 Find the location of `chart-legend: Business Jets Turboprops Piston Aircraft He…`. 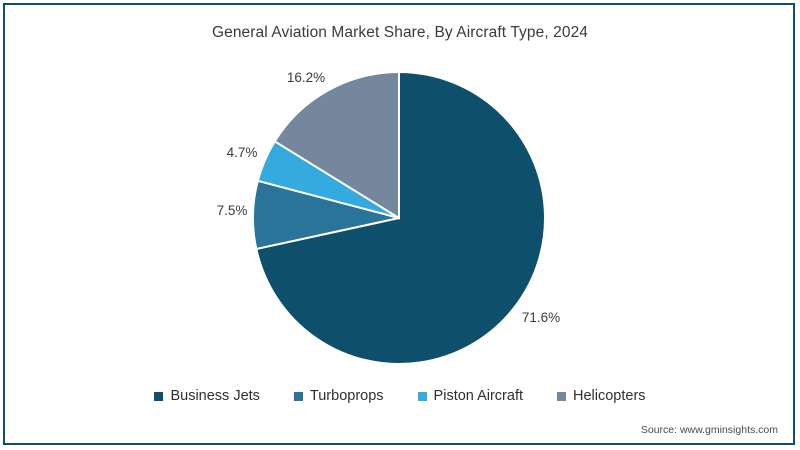

chart-legend: Business Jets Turboprops Piston Aircraft He… is located at coordinates (400, 396).